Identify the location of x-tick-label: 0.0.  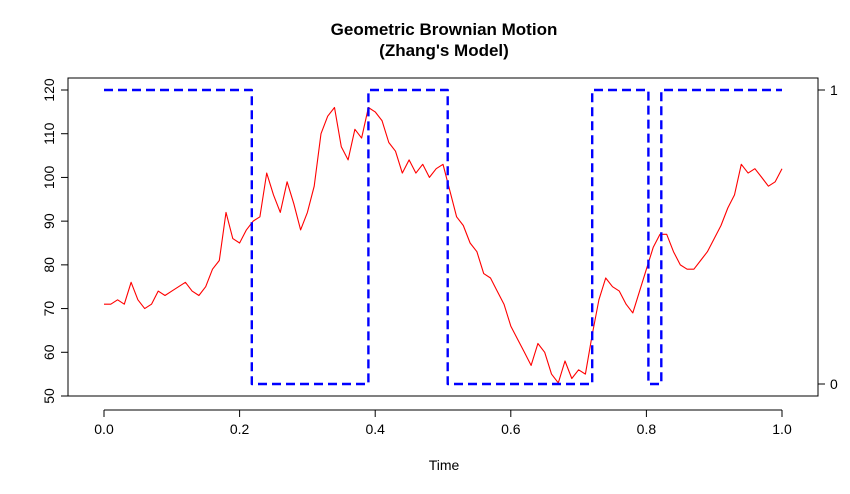
(104, 429).